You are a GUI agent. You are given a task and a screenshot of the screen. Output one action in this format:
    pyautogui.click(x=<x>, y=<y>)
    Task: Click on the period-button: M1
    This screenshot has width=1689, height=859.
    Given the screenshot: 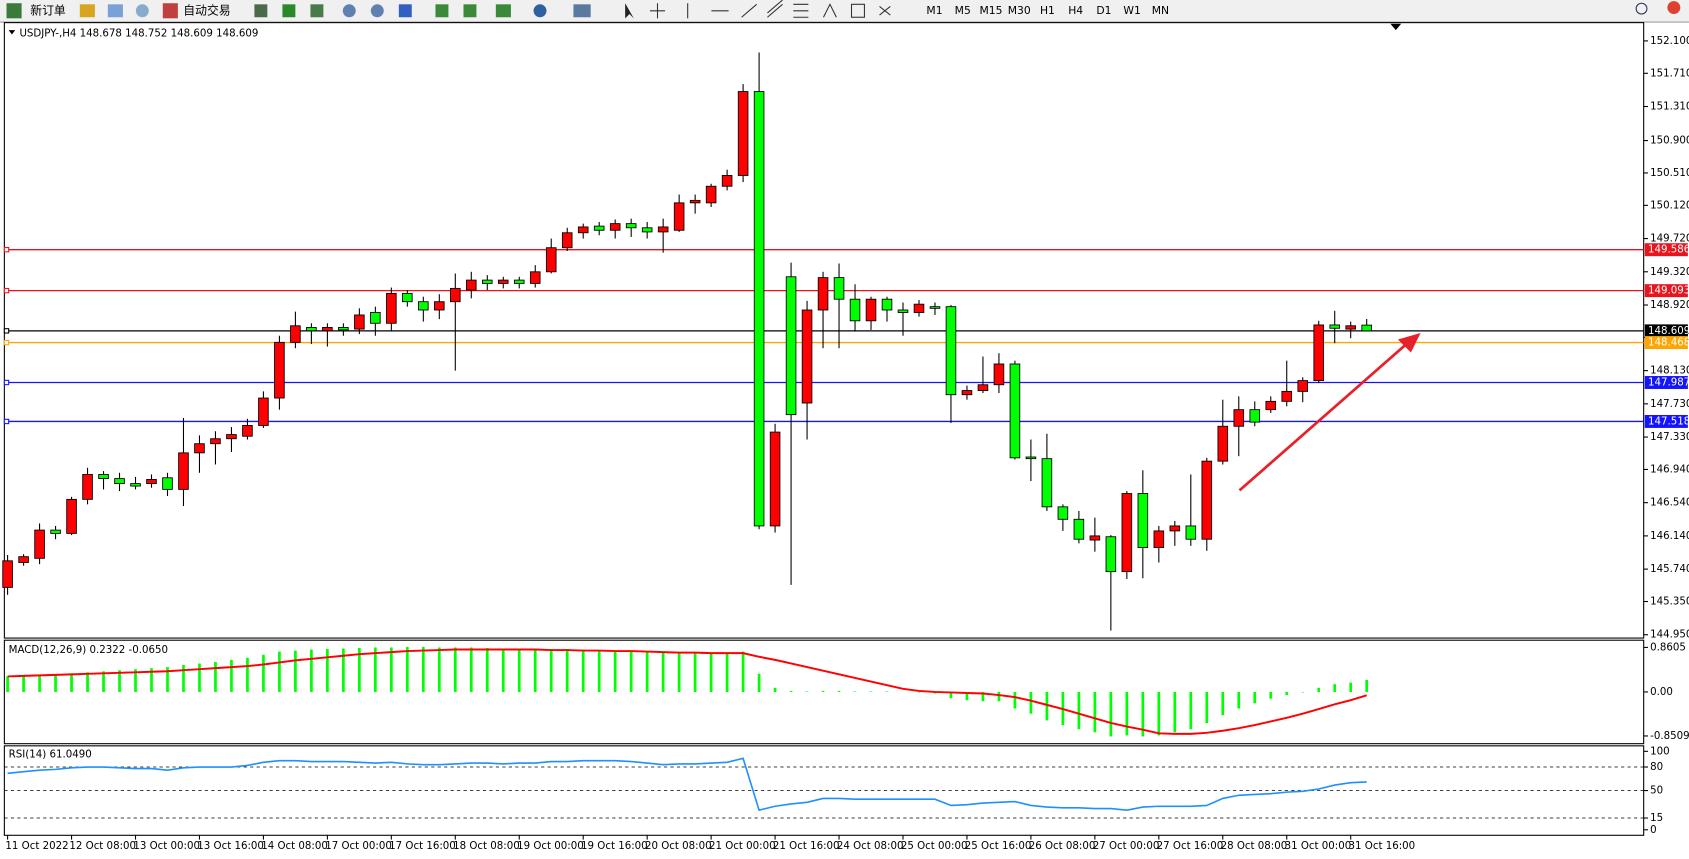 What is the action you would take?
    pyautogui.click(x=934, y=10)
    